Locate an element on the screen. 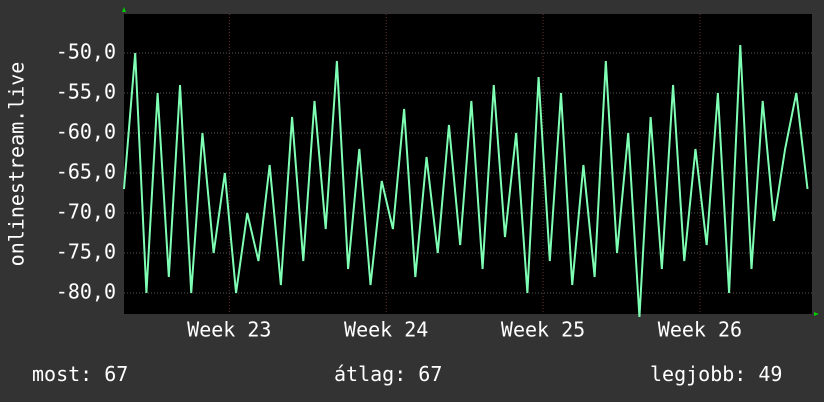  y-tick-label: -65,0 is located at coordinates (86, 172).